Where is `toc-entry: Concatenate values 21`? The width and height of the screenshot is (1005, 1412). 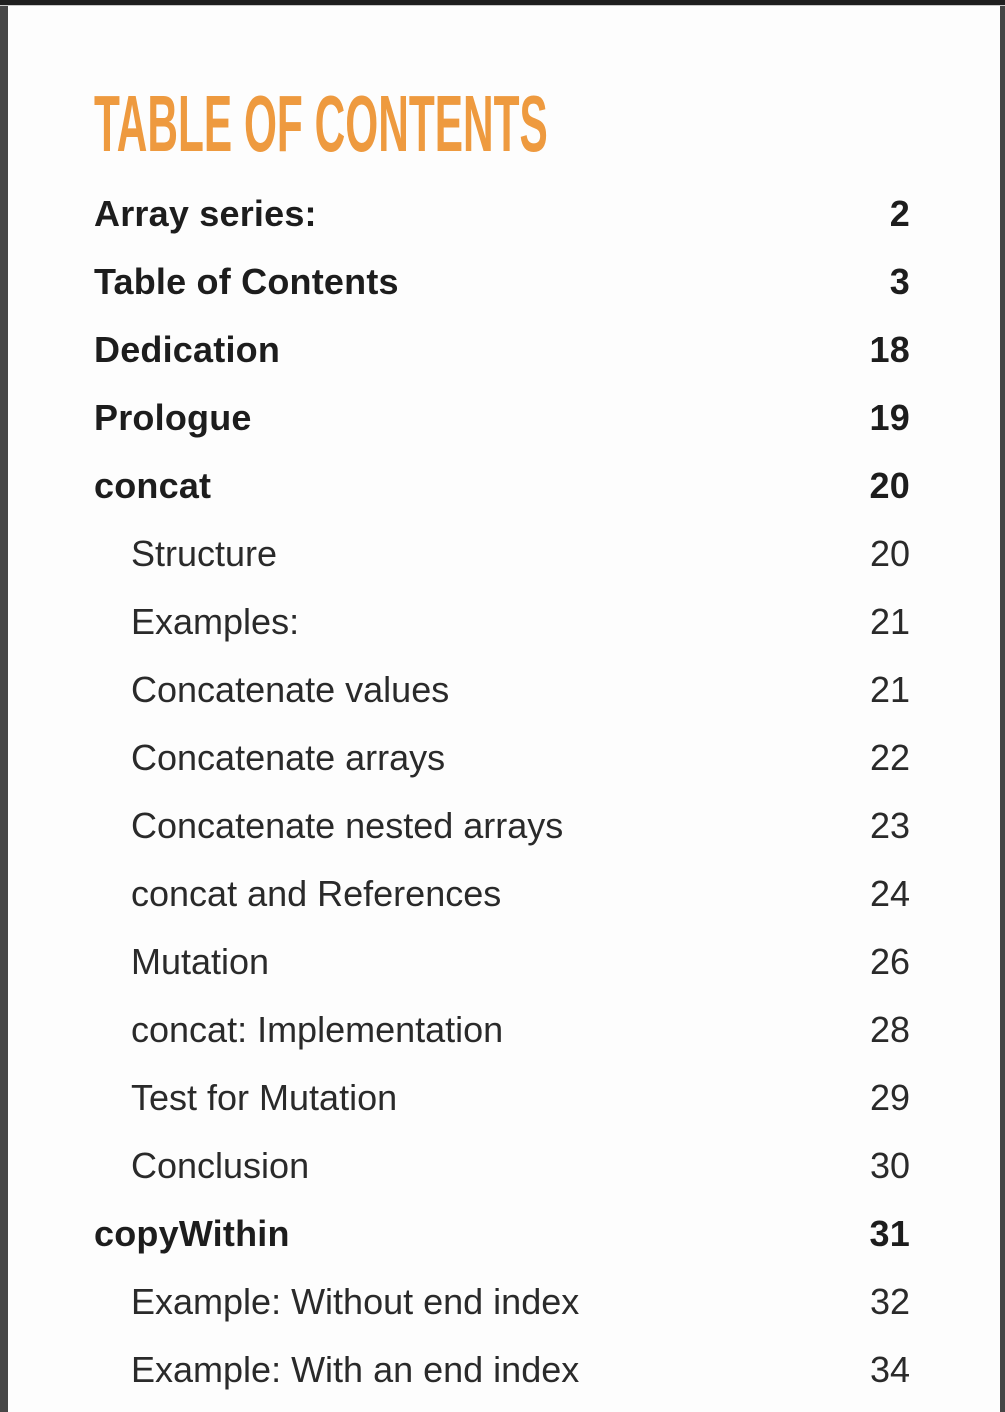 toc-entry: Concatenate values 21 is located at coordinates (502, 690).